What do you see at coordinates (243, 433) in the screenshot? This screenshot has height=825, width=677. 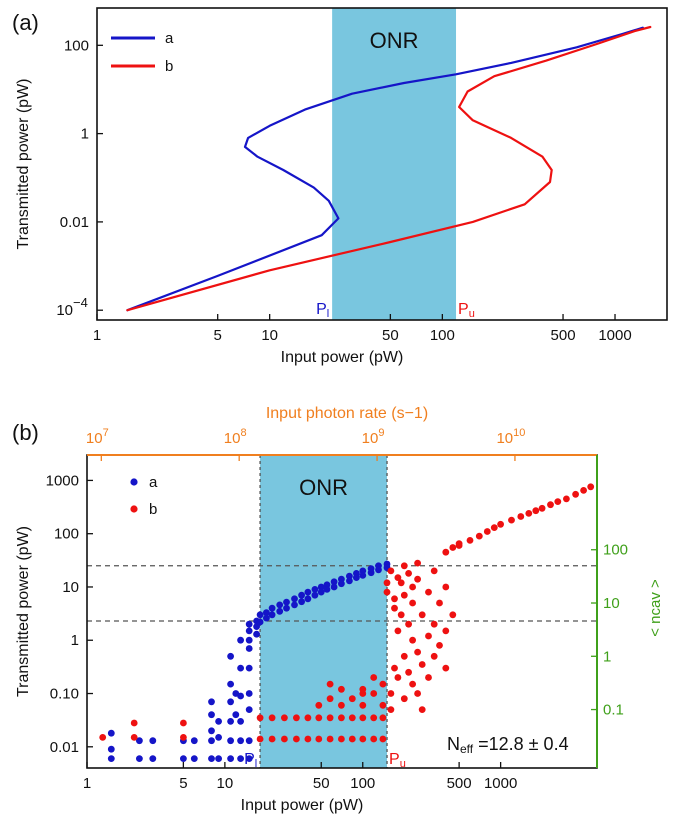 I see `top-tick-exponent: 8` at bounding box center [243, 433].